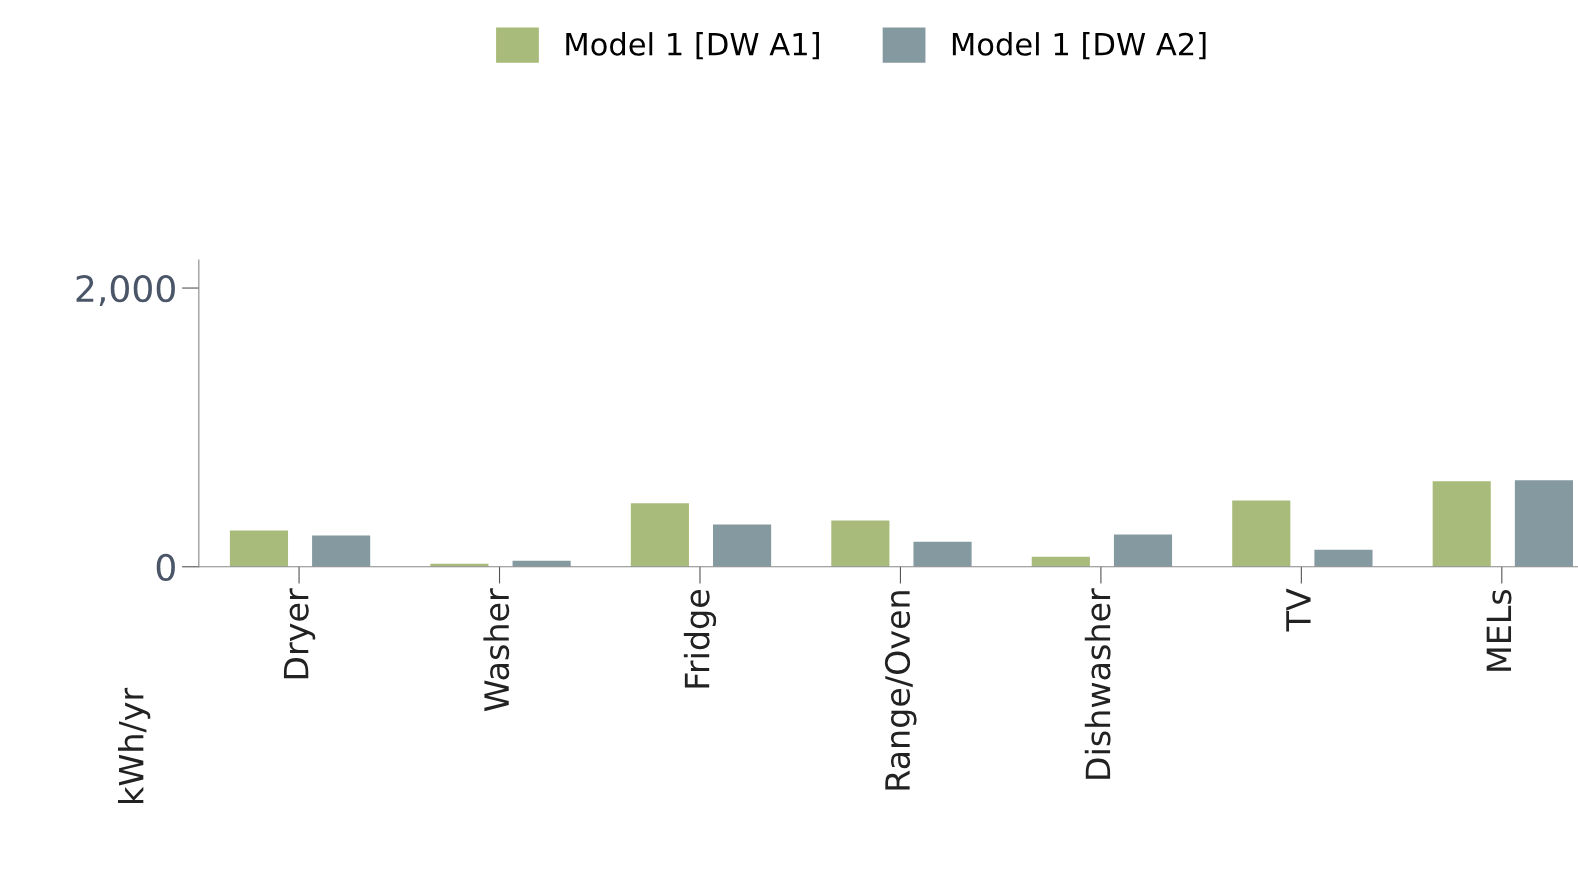  I want to click on x-tick-label: MELs, so click(1499, 630).